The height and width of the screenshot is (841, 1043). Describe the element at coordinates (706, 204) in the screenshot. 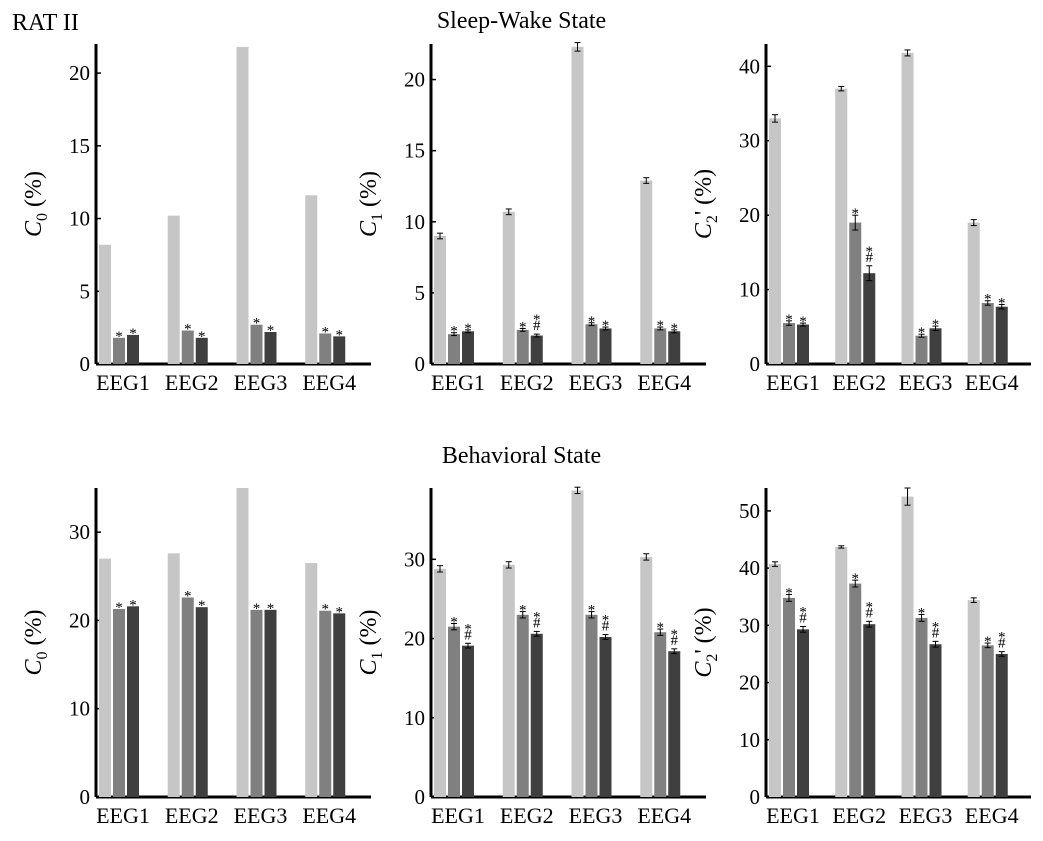

I see `y-axis-label: C2' (%)` at that location.